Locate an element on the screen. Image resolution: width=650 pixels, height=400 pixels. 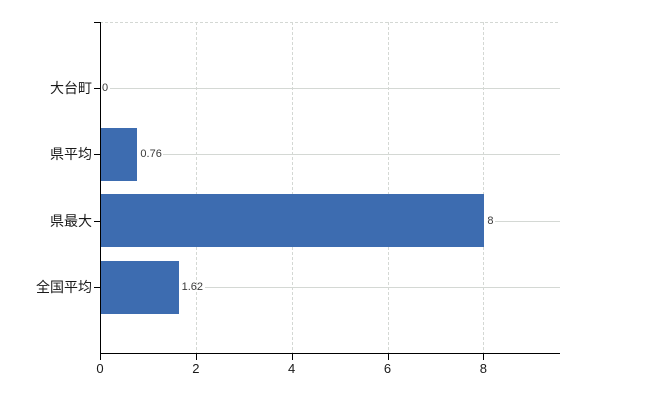
value-label: 0.76 is located at coordinates (151, 154).